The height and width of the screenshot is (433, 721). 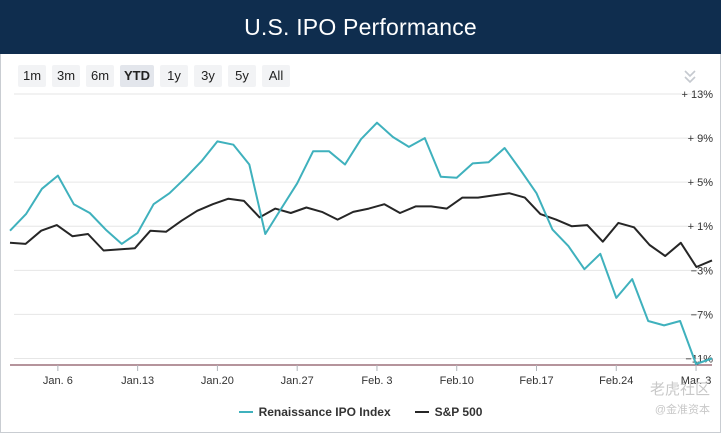 I want to click on x-tick-label: Jan.20, so click(x=217, y=381).